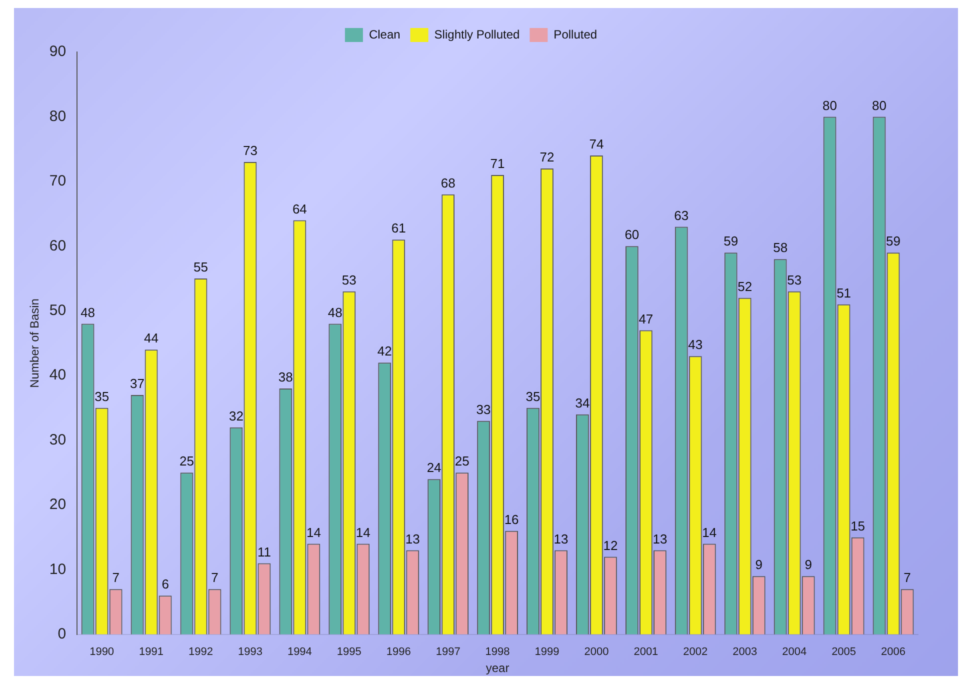  I want to click on x-tick-label: 2006, so click(893, 652).